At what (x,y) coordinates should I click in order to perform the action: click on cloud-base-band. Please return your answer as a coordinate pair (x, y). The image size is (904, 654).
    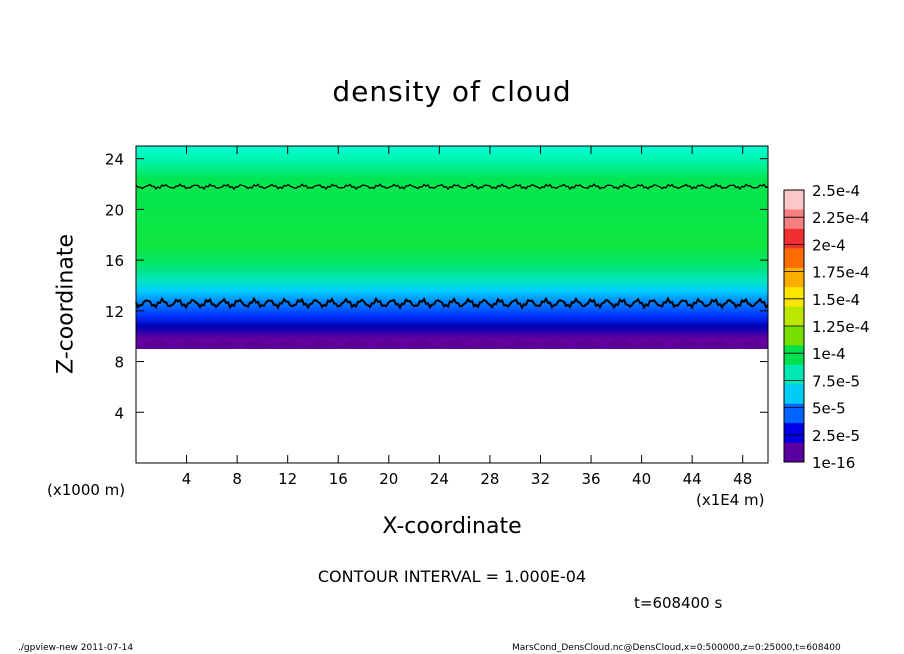
    Looking at the image, I should click on (452, 342).